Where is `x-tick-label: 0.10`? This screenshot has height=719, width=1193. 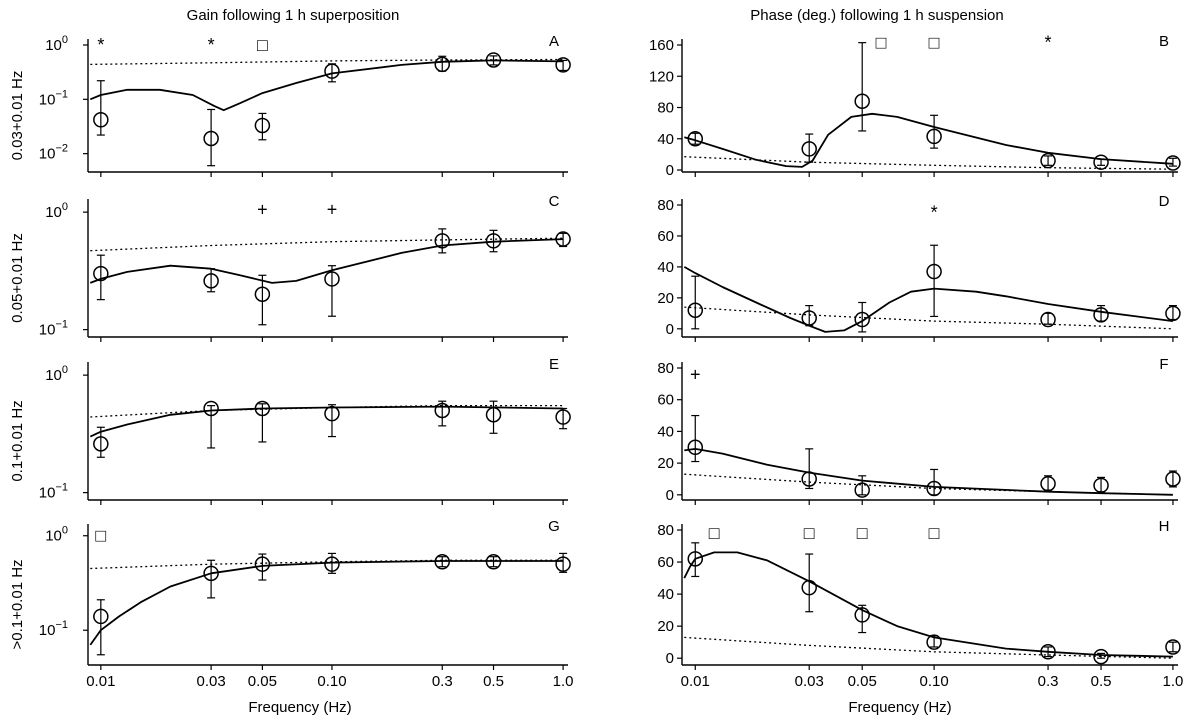
x-tick-label: 0.10 is located at coordinates (331, 681).